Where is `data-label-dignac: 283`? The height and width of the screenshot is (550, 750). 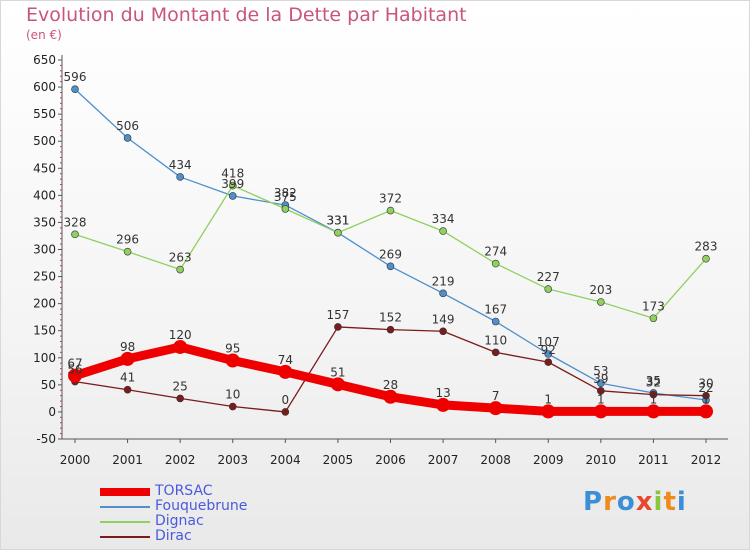
data-label-dignac: 283 is located at coordinates (706, 247).